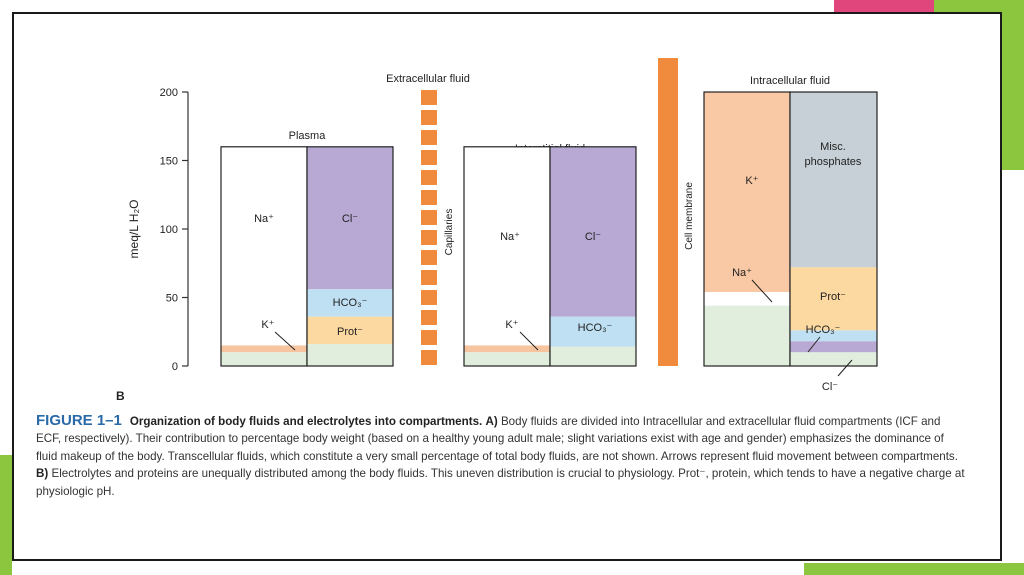 This screenshot has width=1024, height=575. Describe the element at coordinates (42, 474) in the screenshot. I see `caption-part-b-label: B)` at that location.